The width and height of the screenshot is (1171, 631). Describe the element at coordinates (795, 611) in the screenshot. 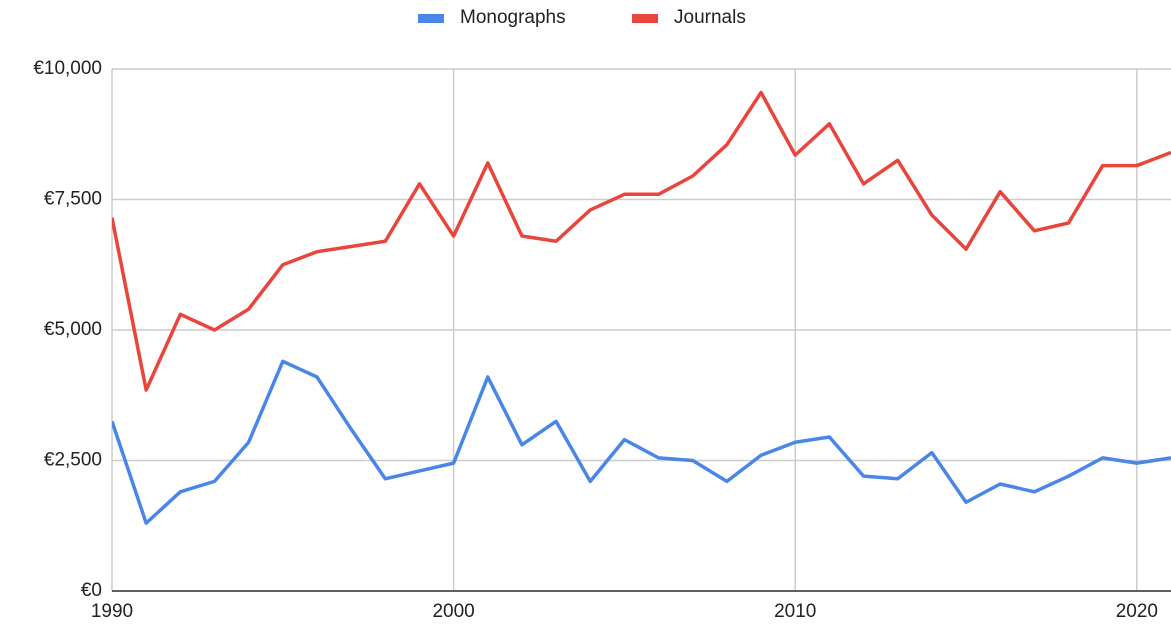

I see `x-tick-label: 2010` at that location.